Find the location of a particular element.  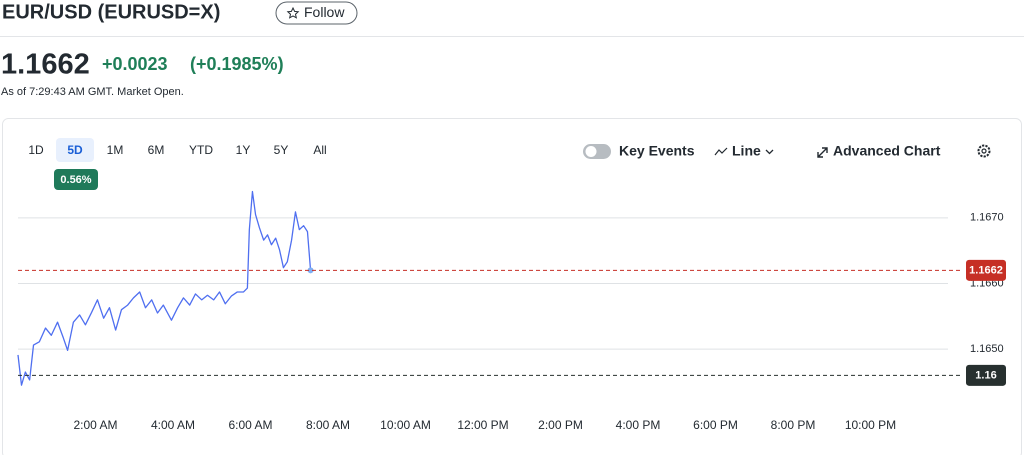

settings-icon-center is located at coordinates (984, 151).